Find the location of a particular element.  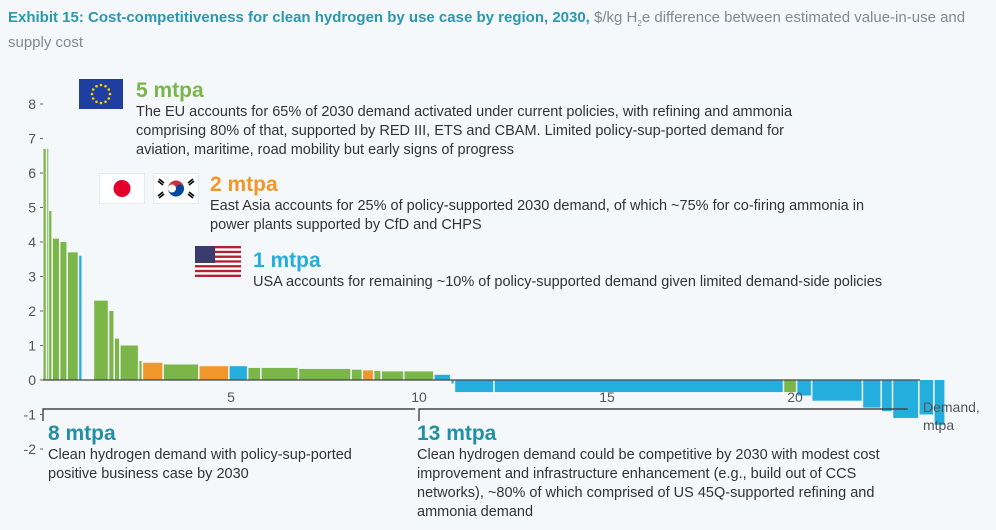

y-tick-label--1: -1 is located at coordinates (30, 415).